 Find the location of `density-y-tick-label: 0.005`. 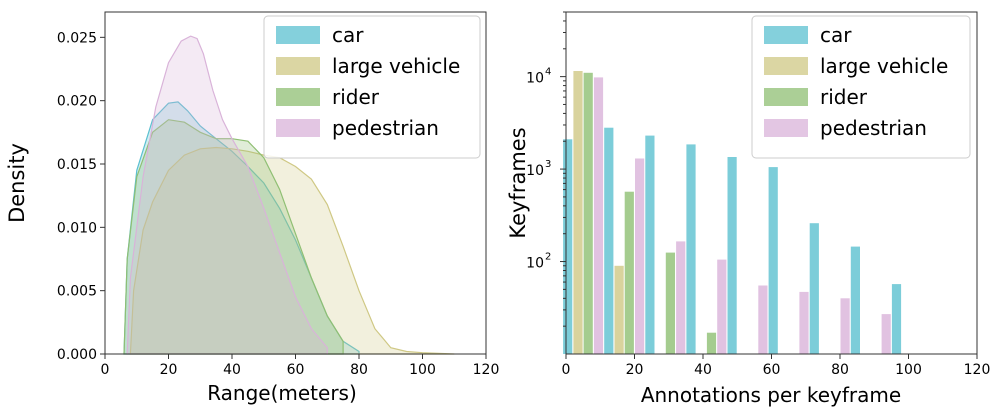

density-y-tick-label: 0.005 is located at coordinates (77, 292).